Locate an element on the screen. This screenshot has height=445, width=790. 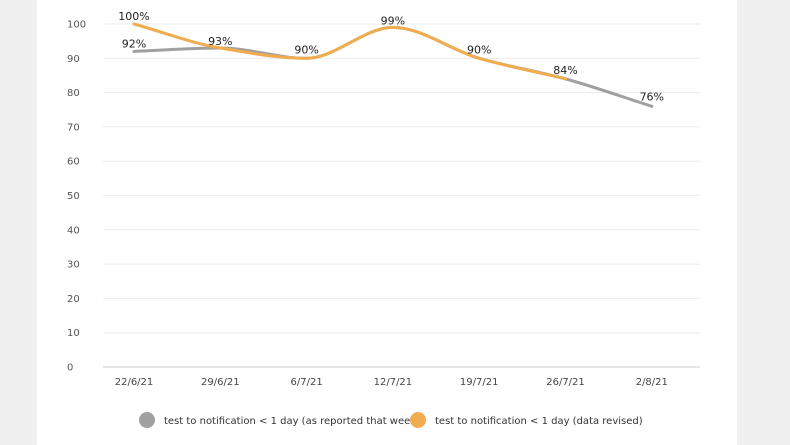
y-tick-label: 100 is located at coordinates (76, 25).